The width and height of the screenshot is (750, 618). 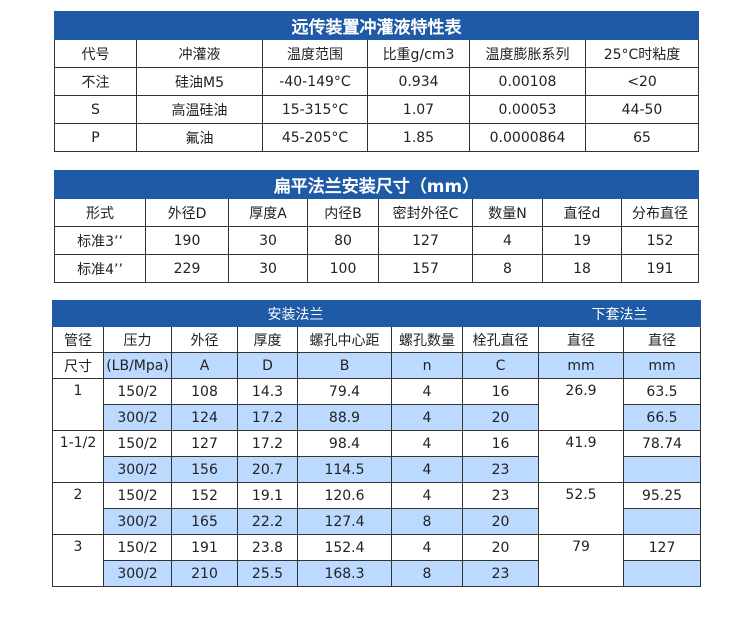 I want to click on table-cell: 高温硅油, so click(x=199, y=109).